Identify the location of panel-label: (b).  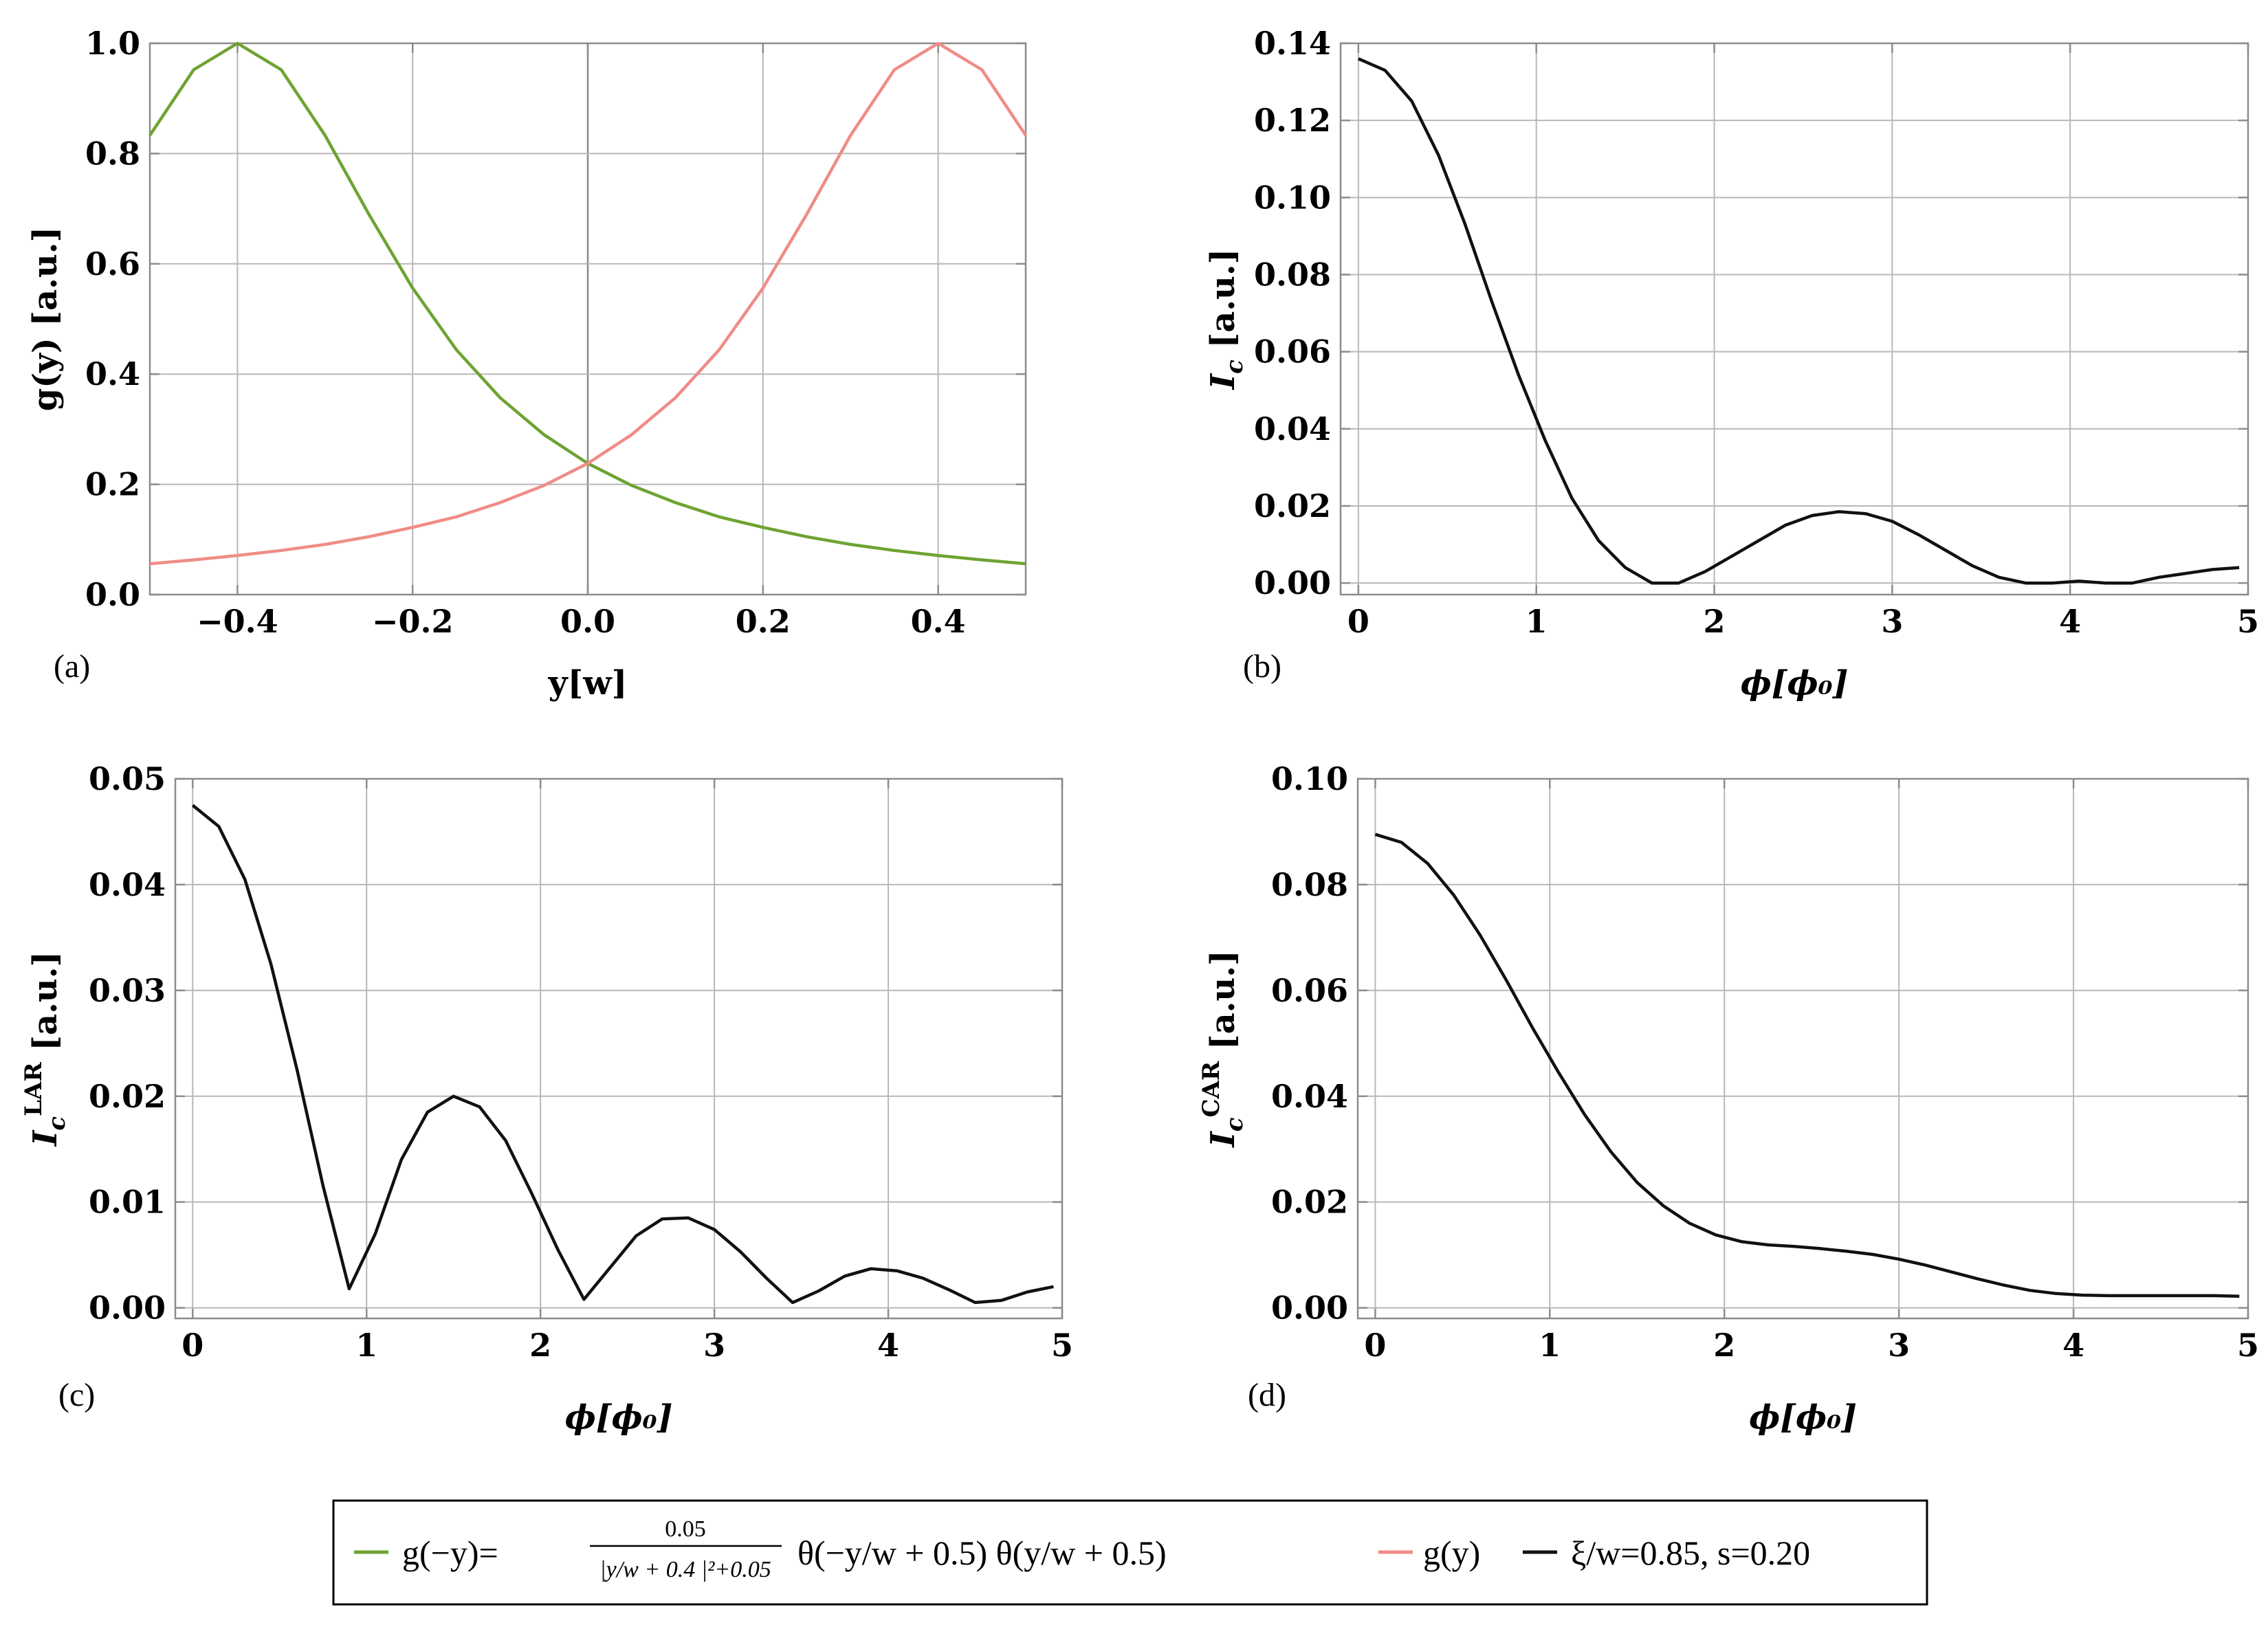
(1262, 666).